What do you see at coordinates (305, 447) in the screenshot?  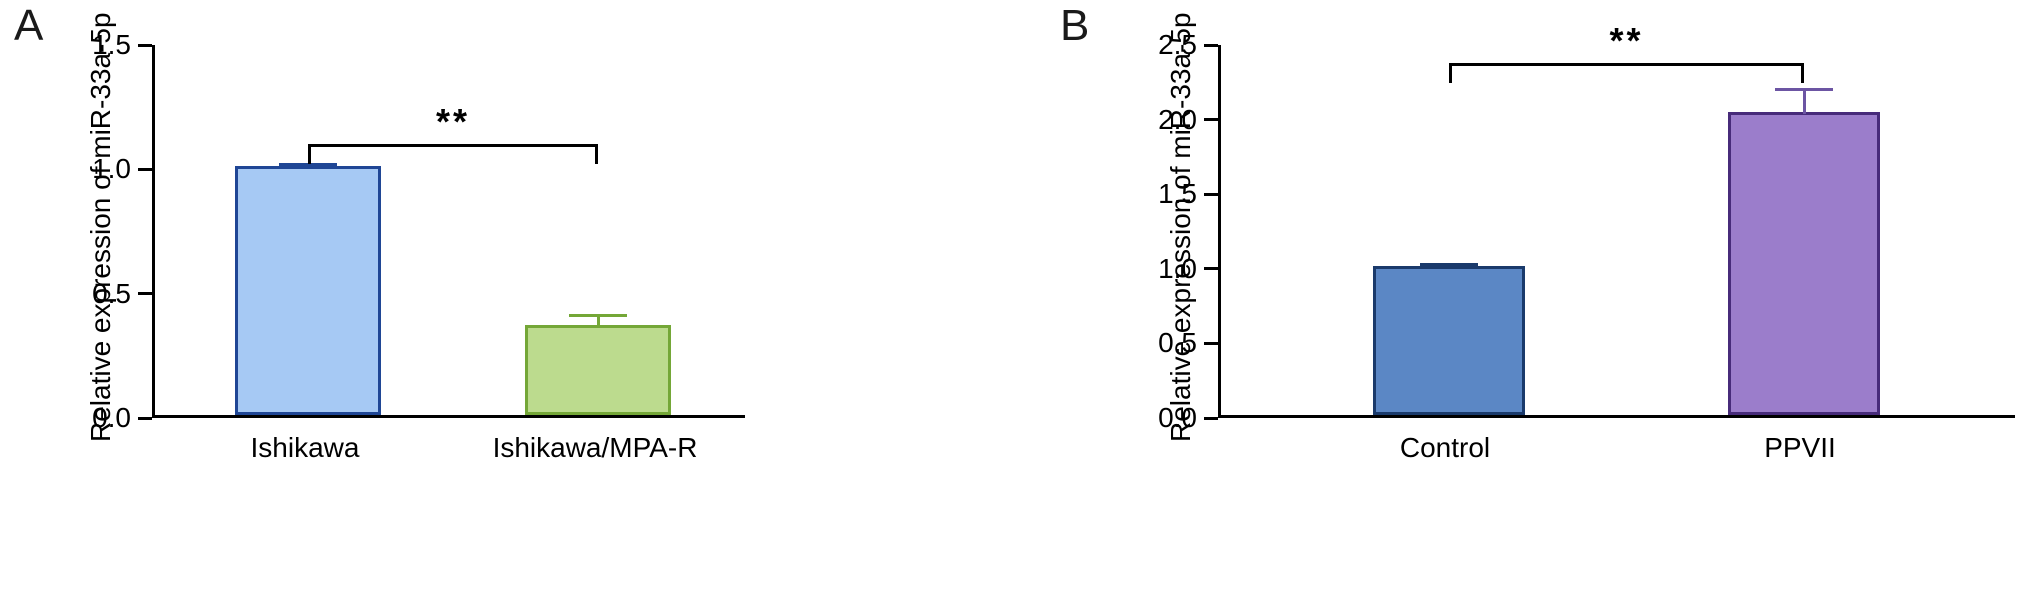 I see `x-category-label-ishikawa: Ishikawa` at bounding box center [305, 447].